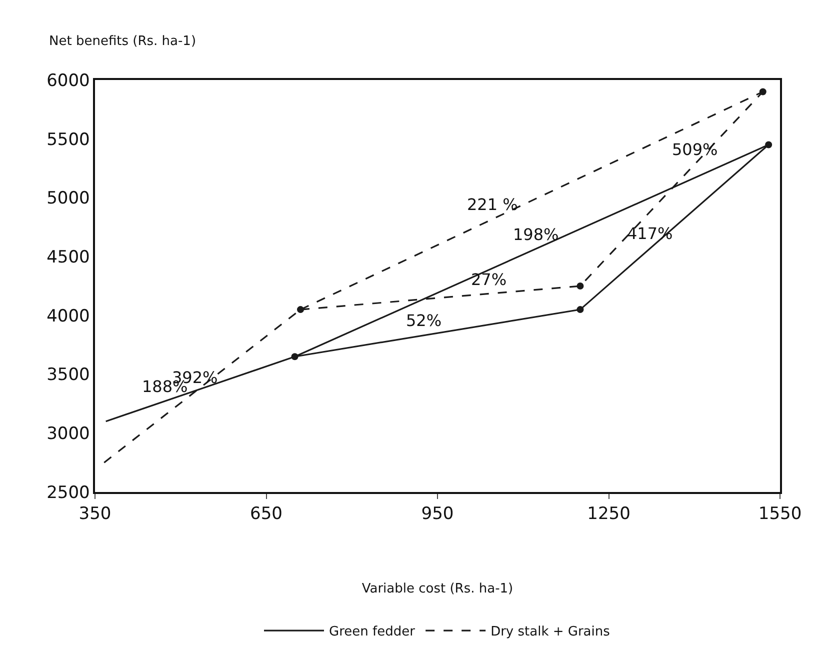 Image resolution: width=814 pixels, height=657 pixels. I want to click on y-tick-label: 2500, so click(68, 492).